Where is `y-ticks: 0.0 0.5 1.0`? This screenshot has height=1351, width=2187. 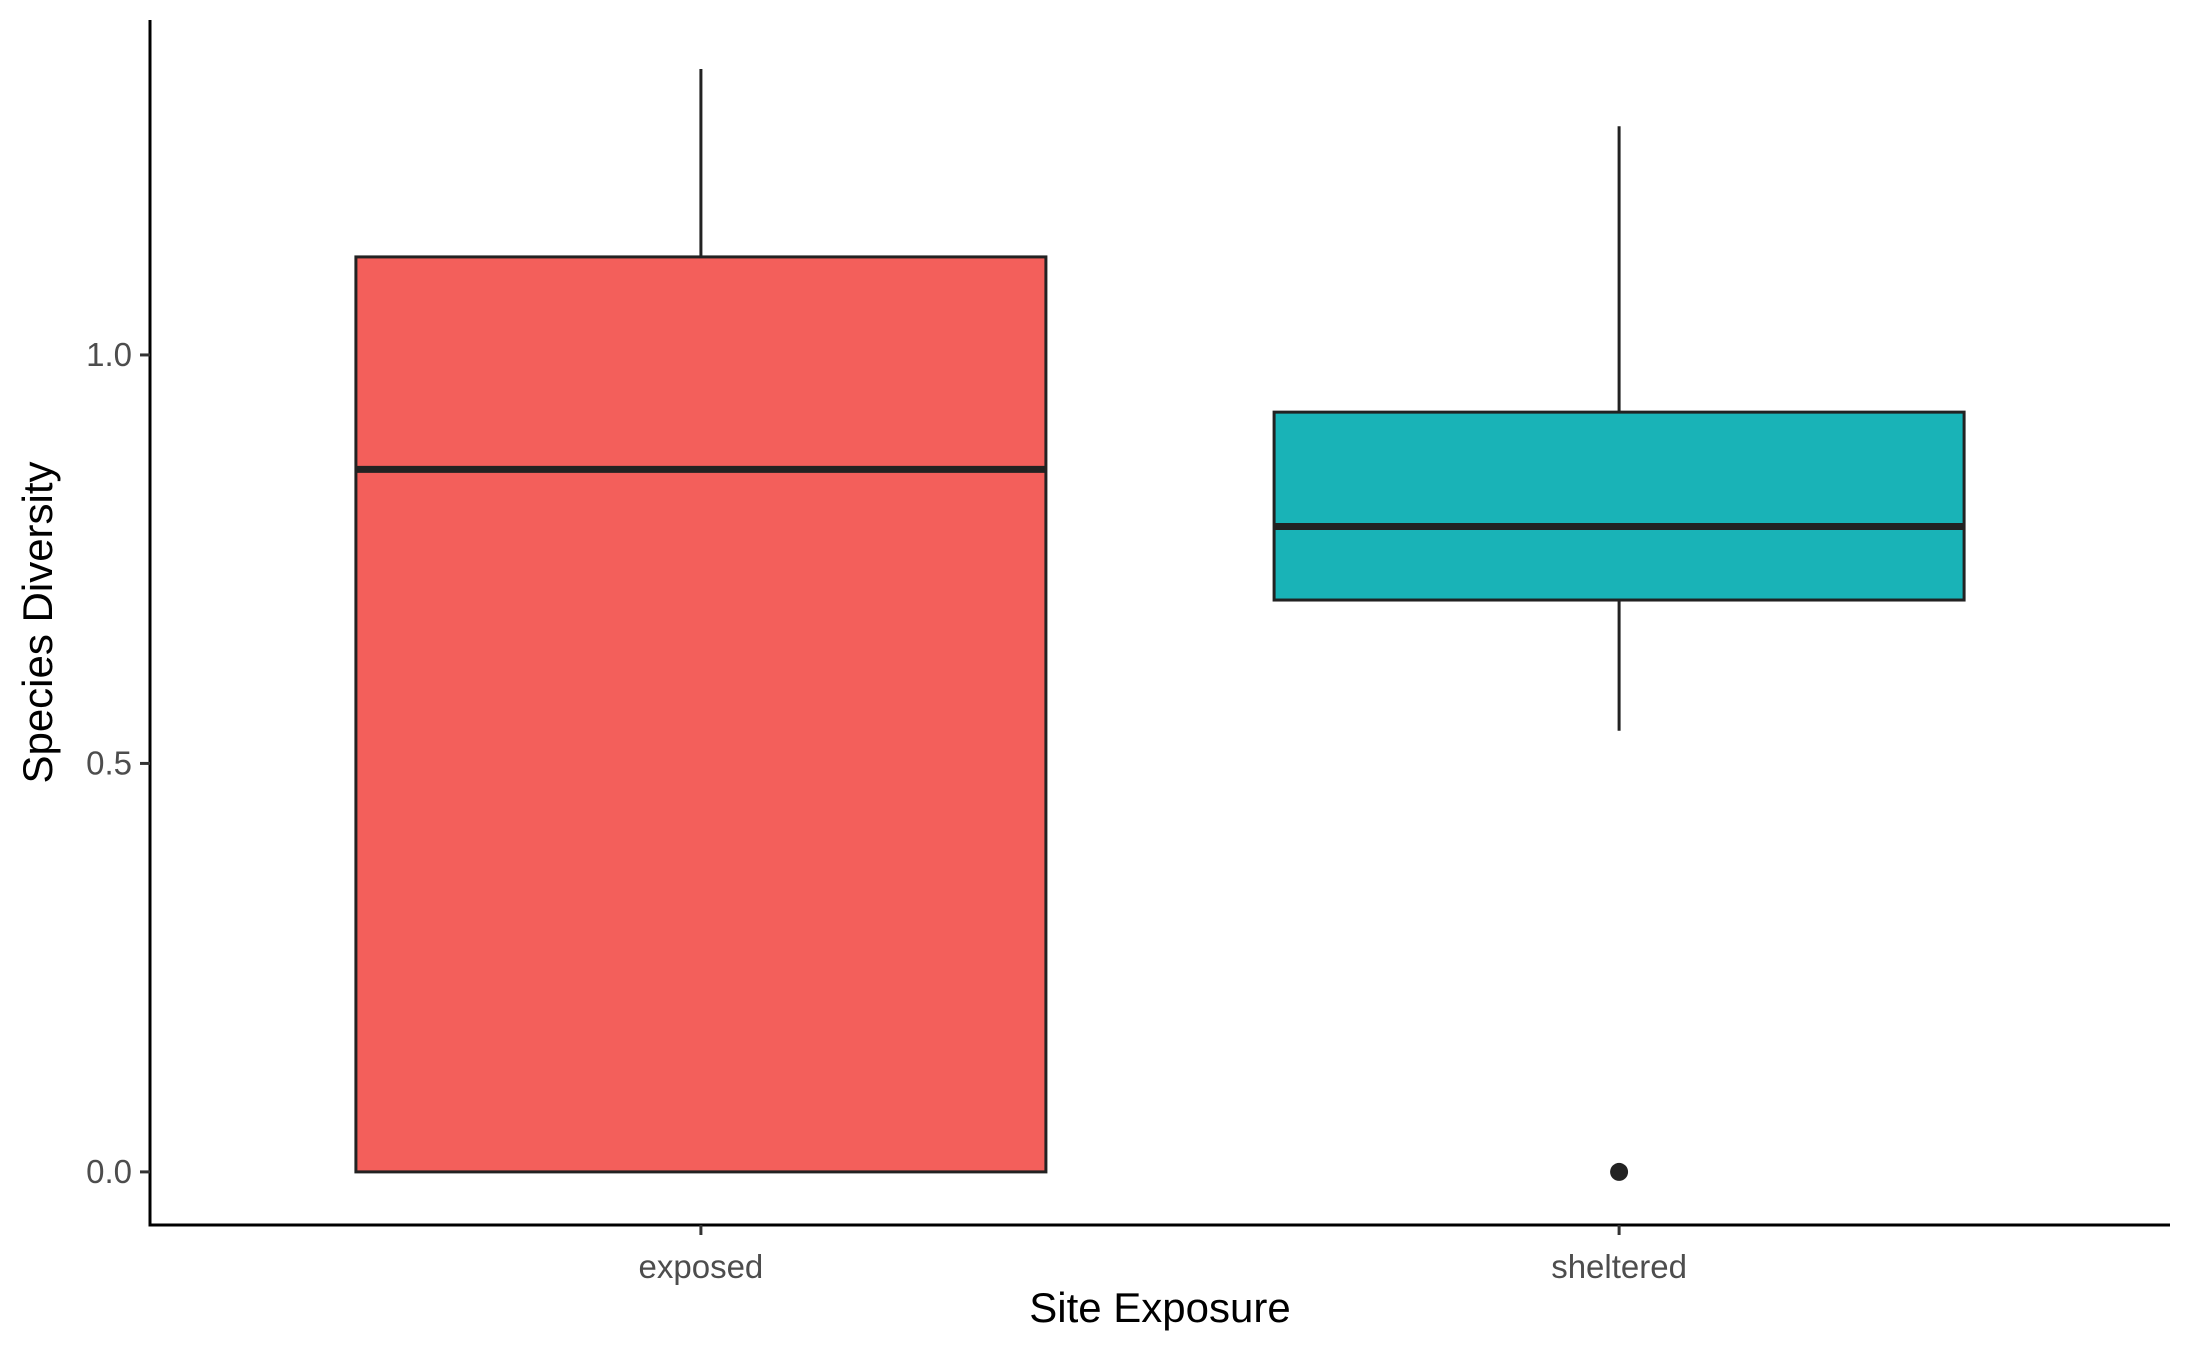
y-ticks: 0.0 0.5 1.0 is located at coordinates (118, 763).